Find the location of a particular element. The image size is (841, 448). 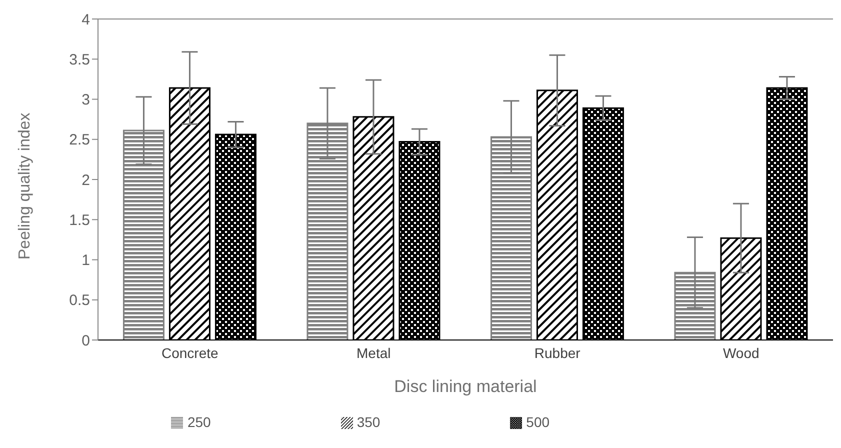

y-tick-label: 3 is located at coordinates (86, 100).